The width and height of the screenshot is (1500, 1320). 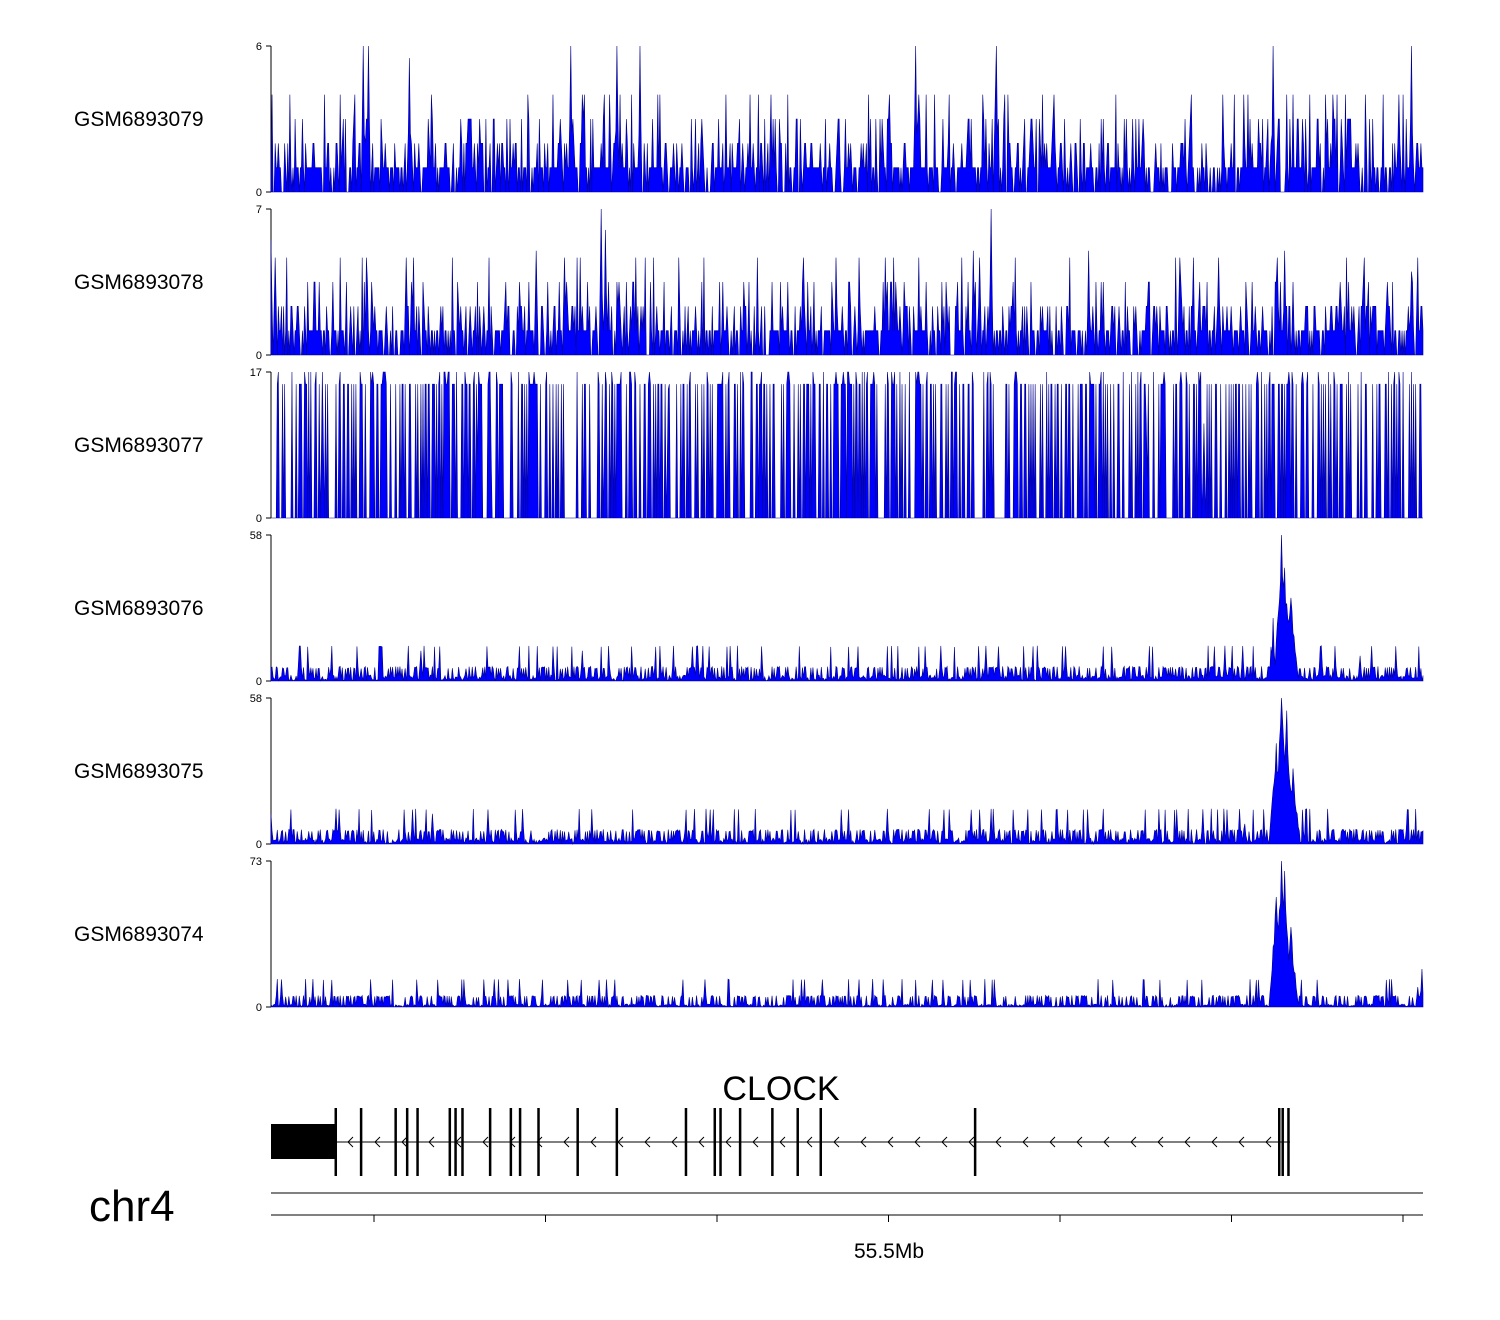 I want to click on track-label: GSM6893075, so click(x=139, y=771).